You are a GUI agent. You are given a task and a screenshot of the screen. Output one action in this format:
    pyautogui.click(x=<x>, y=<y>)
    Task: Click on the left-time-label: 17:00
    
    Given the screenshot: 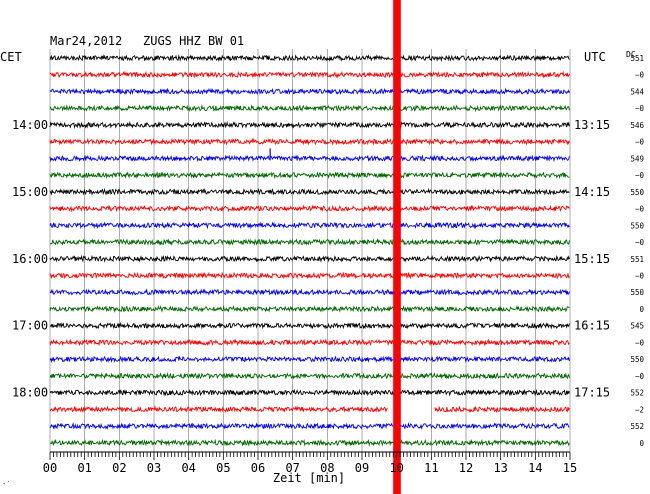 What is the action you would take?
    pyautogui.click(x=30, y=326)
    